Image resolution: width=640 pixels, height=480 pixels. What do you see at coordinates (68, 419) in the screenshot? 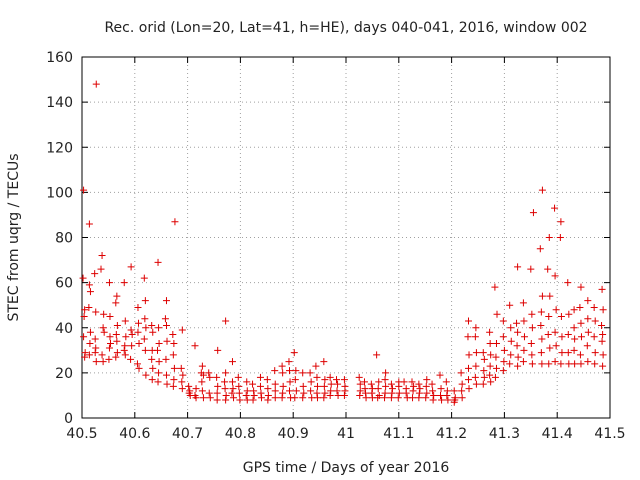
I see `y-tick-label: 0` at bounding box center [68, 419].